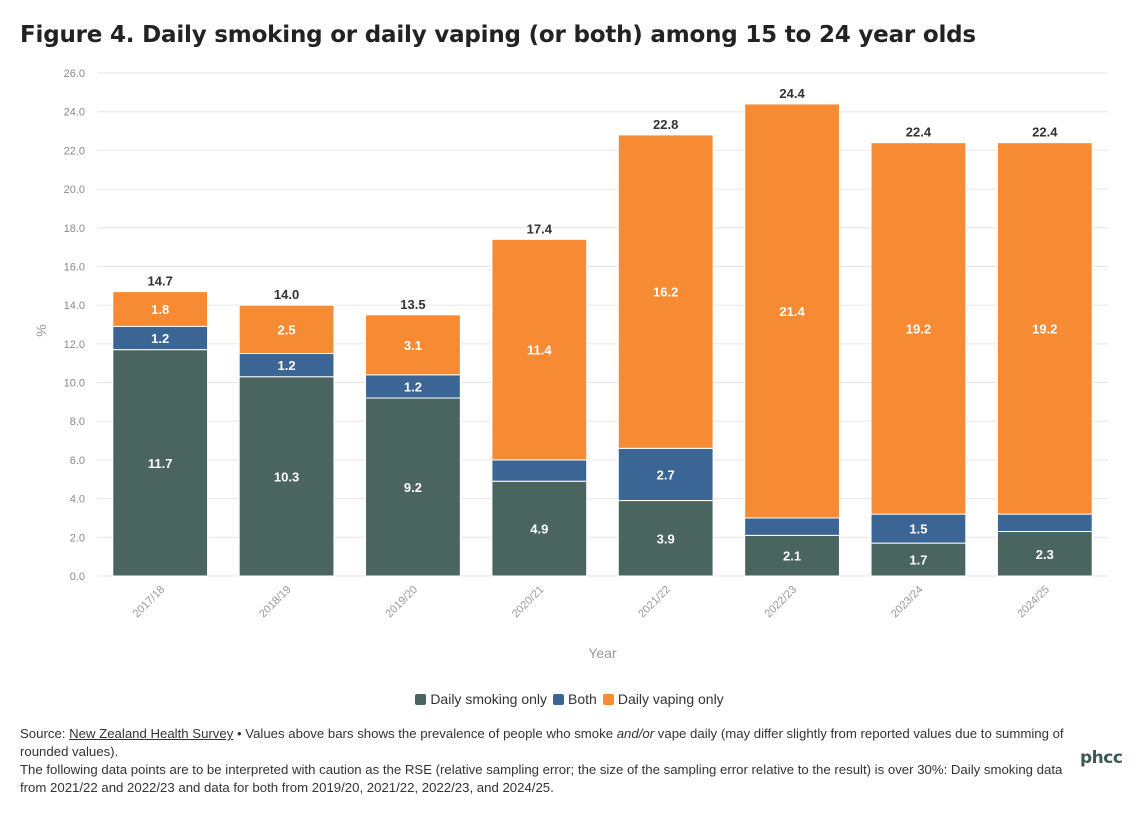 The height and width of the screenshot is (819, 1139). I want to click on segment-value-label: 2.7, so click(666, 474).